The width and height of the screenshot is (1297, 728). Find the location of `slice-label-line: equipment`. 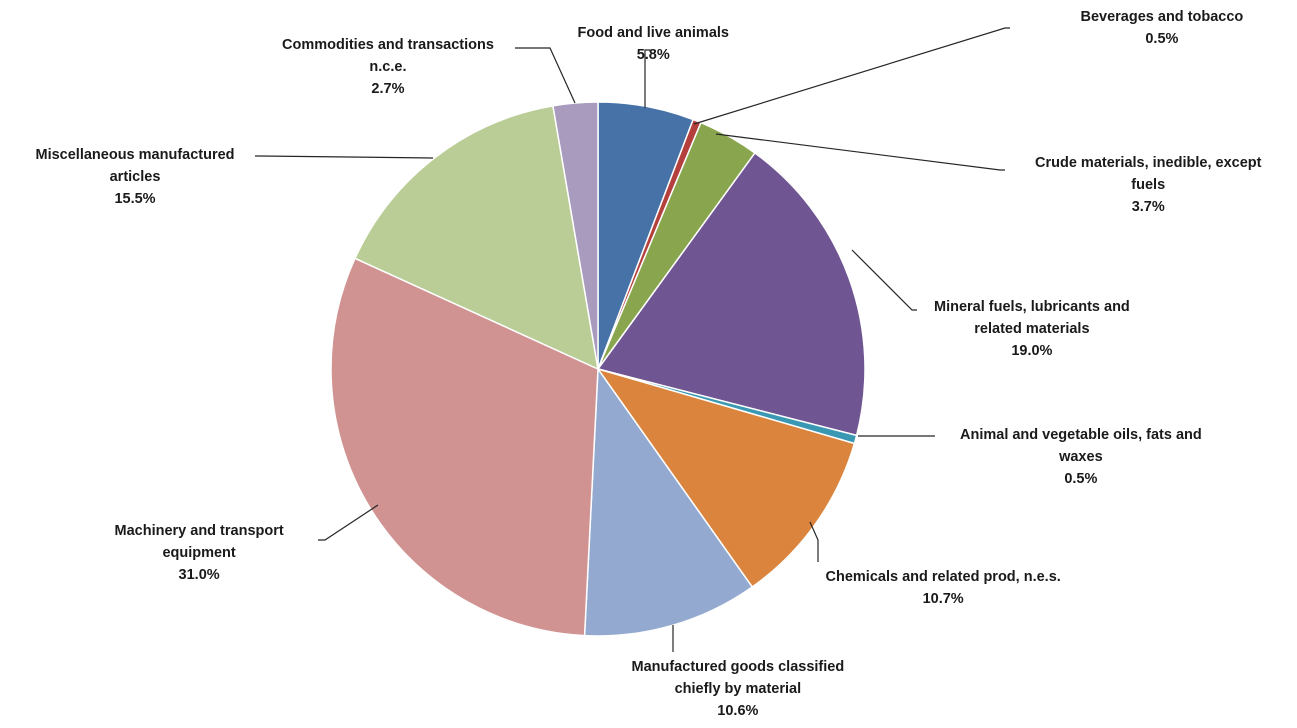

slice-label-line: equipment is located at coordinates (199, 553).